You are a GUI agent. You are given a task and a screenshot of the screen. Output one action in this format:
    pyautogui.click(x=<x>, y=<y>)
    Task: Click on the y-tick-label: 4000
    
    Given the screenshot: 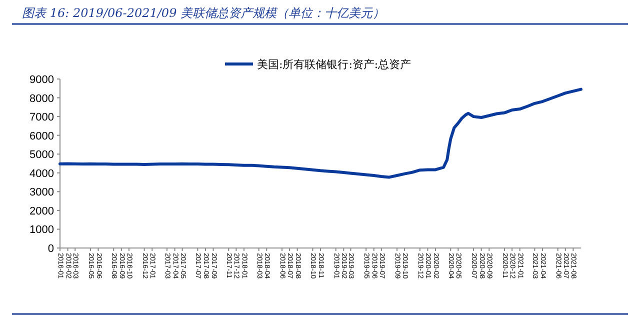 What is the action you would take?
    pyautogui.click(x=42, y=174)
    